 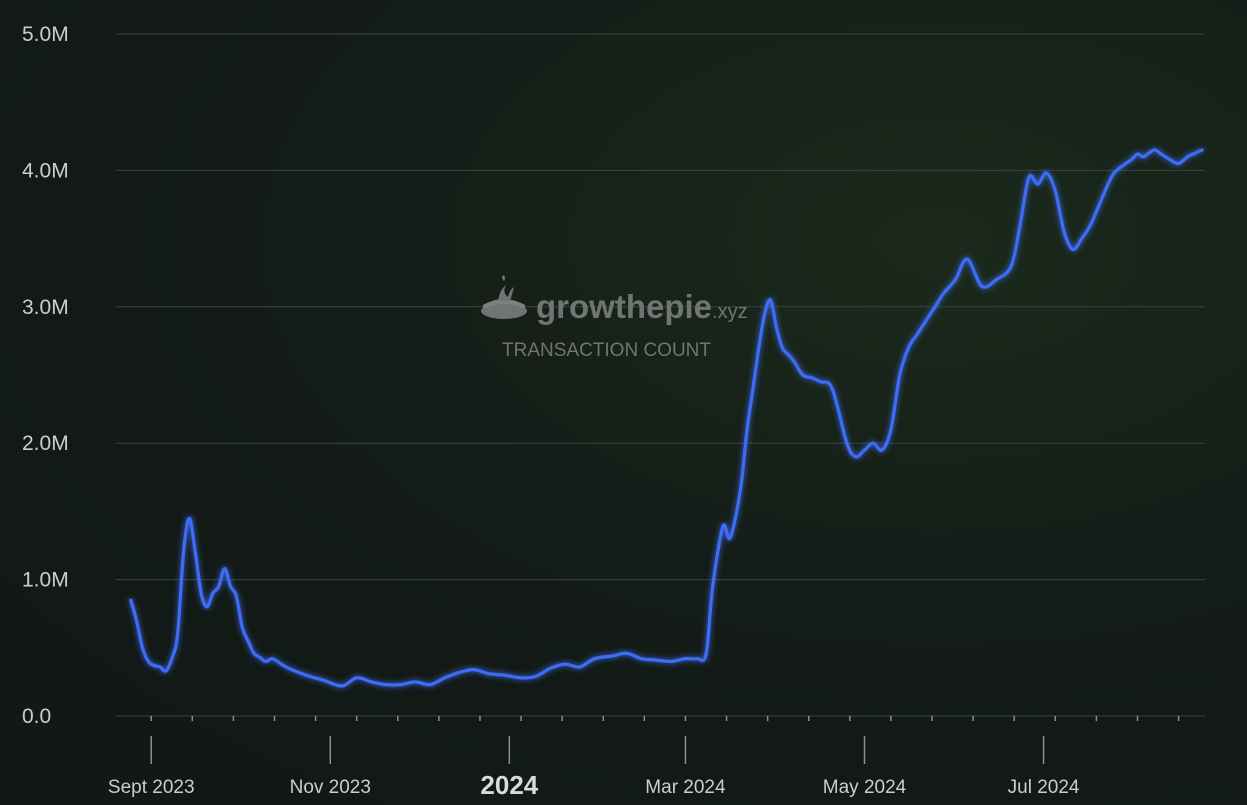 What do you see at coordinates (36, 716) in the screenshot?
I see `y-tick-label: 0.0` at bounding box center [36, 716].